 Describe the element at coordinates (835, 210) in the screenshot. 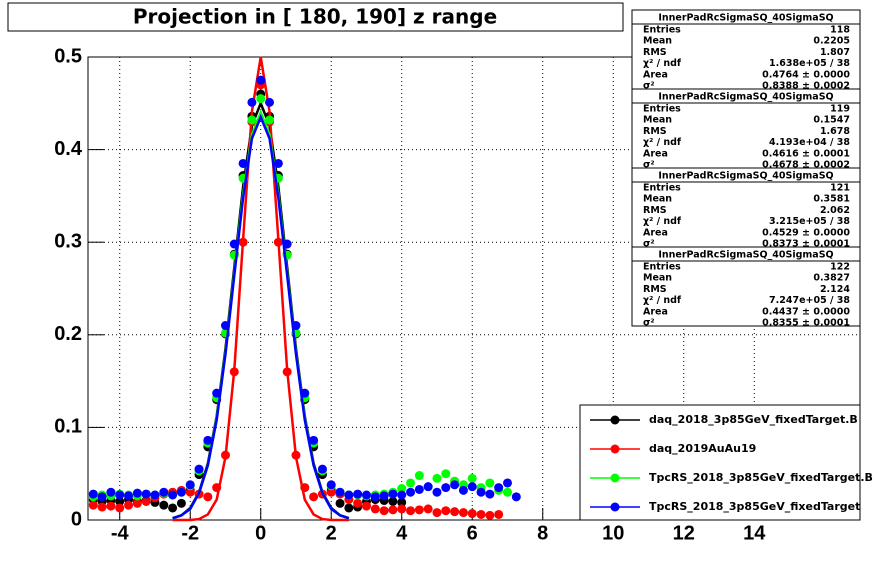

I see `stats-value: 2.062` at that location.